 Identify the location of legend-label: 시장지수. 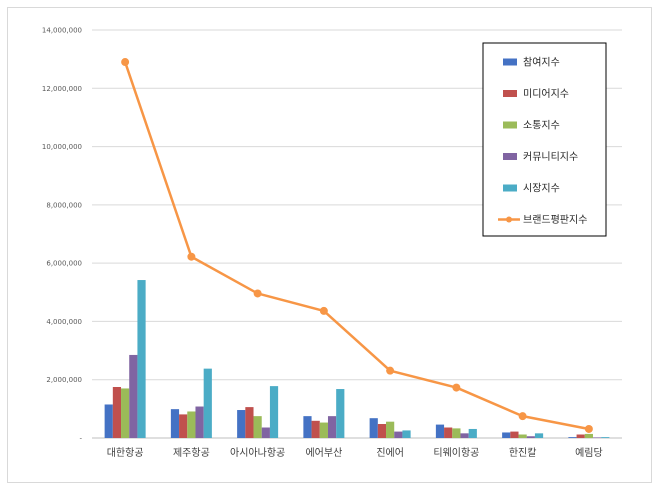
(541, 189).